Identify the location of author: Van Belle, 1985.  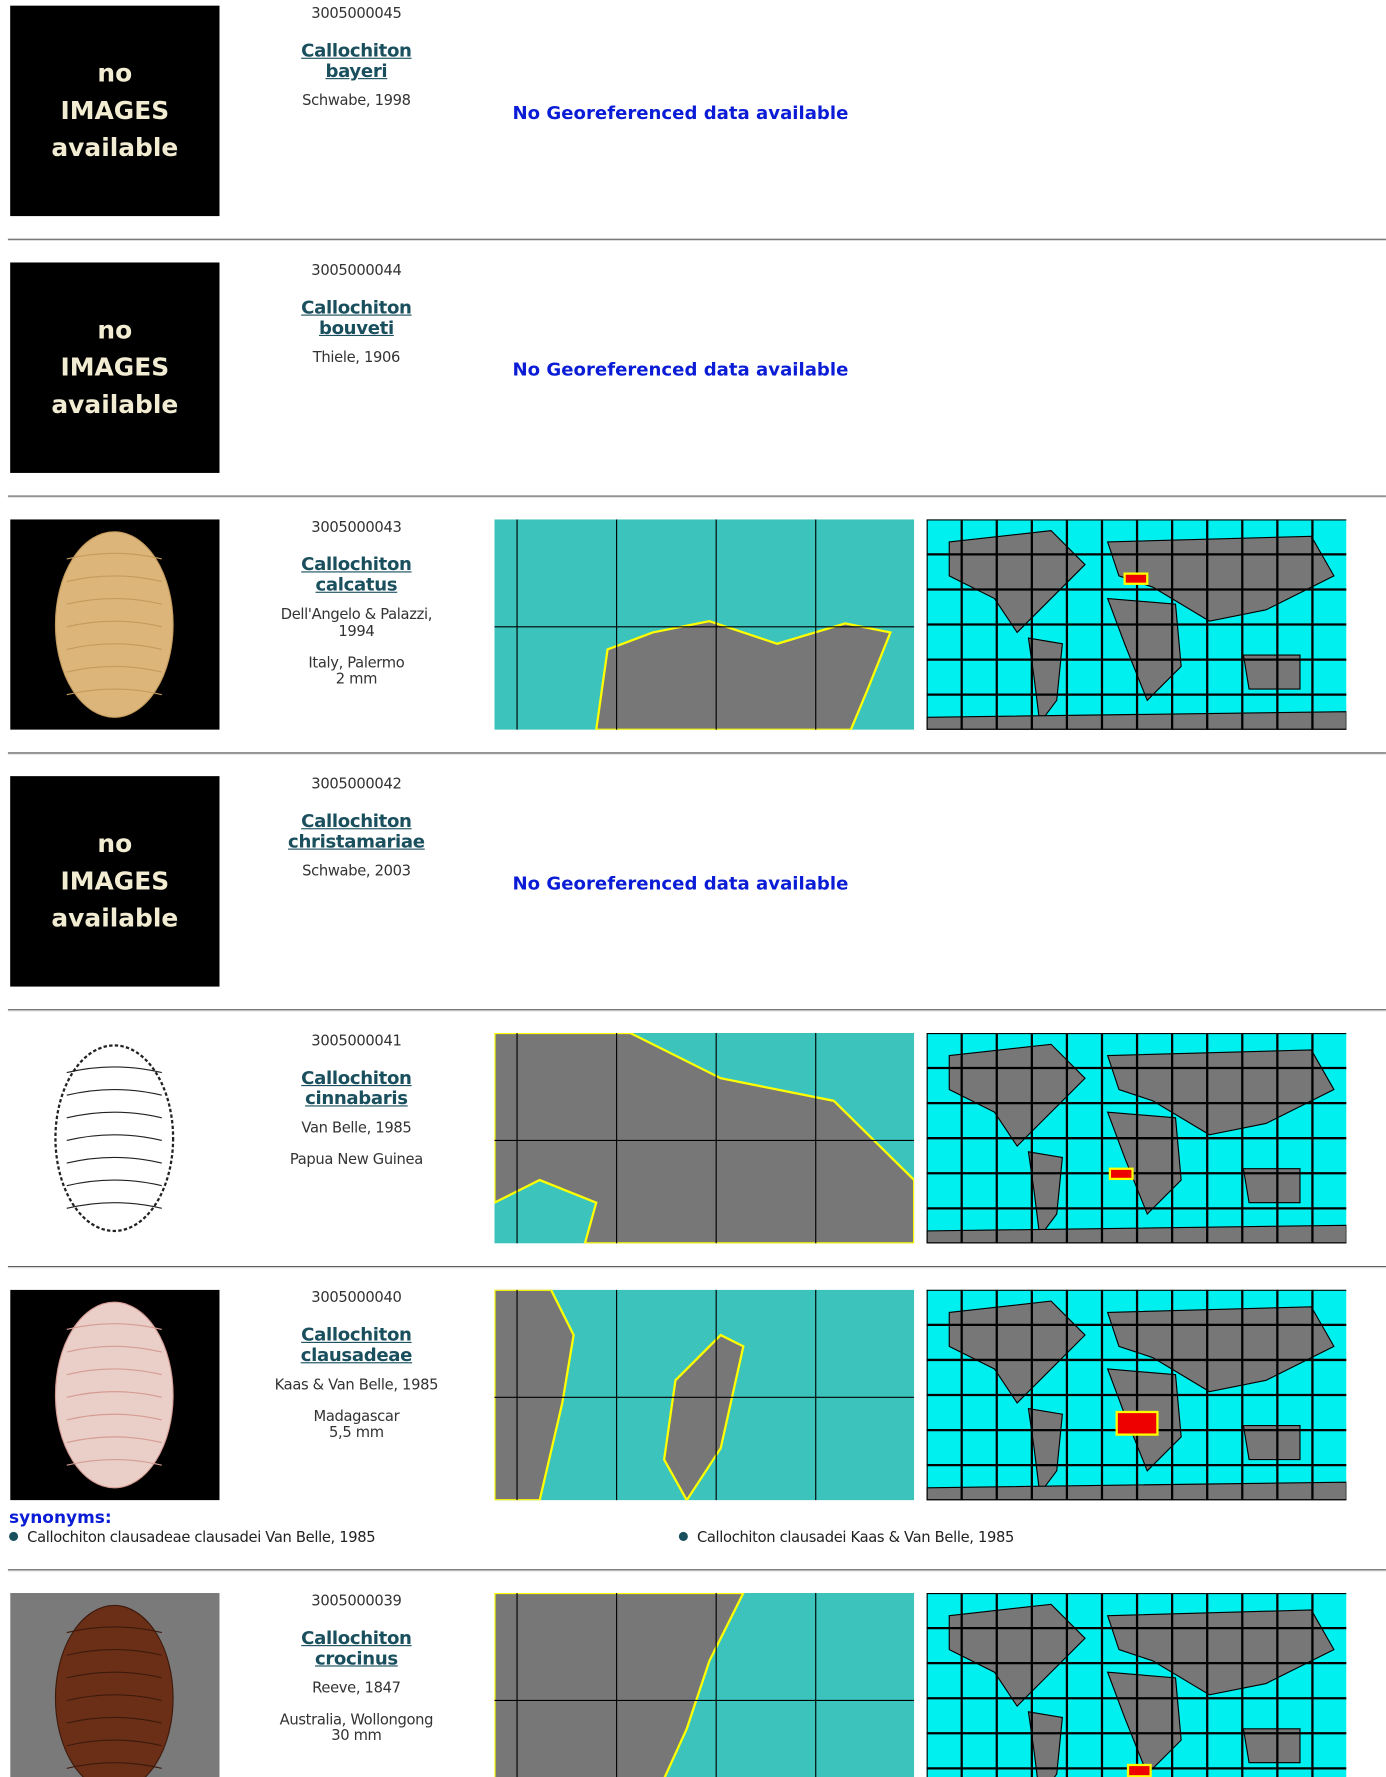
(356, 1129).